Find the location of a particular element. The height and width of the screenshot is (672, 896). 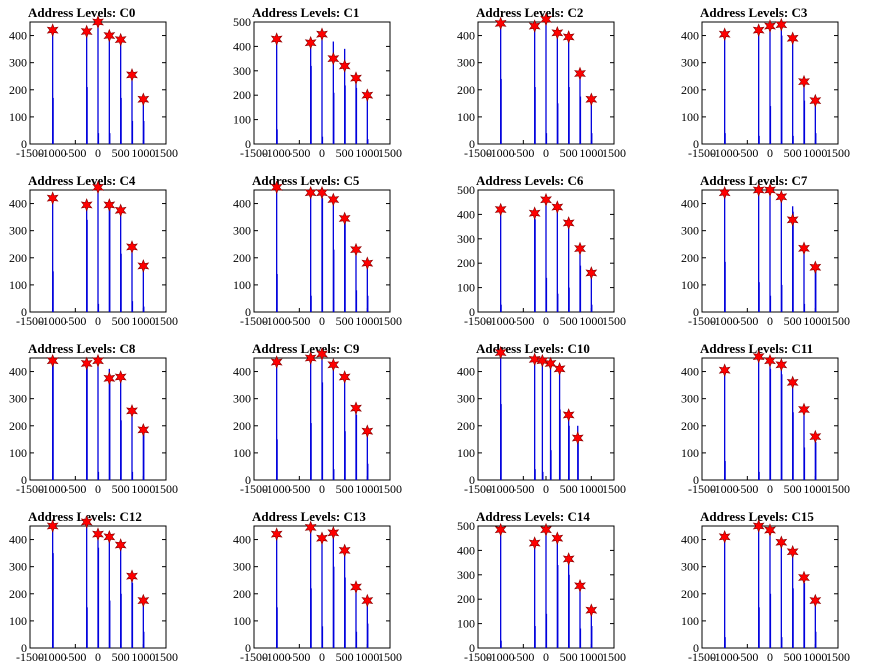

chart-title: Address Levels: C8 is located at coordinates (82, 348).